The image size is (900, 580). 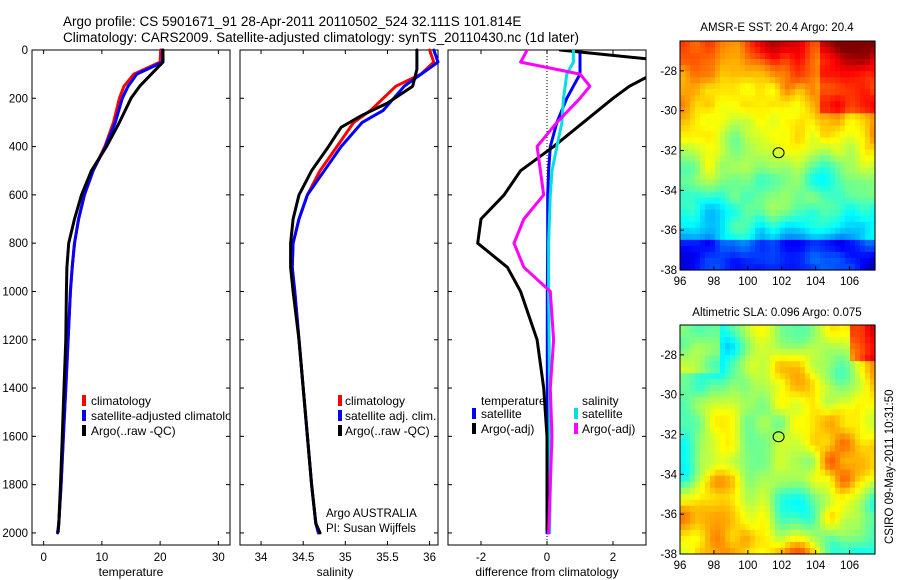 What do you see at coordinates (714, 282) in the screenshot?
I see `x-tick-label: 98` at bounding box center [714, 282].